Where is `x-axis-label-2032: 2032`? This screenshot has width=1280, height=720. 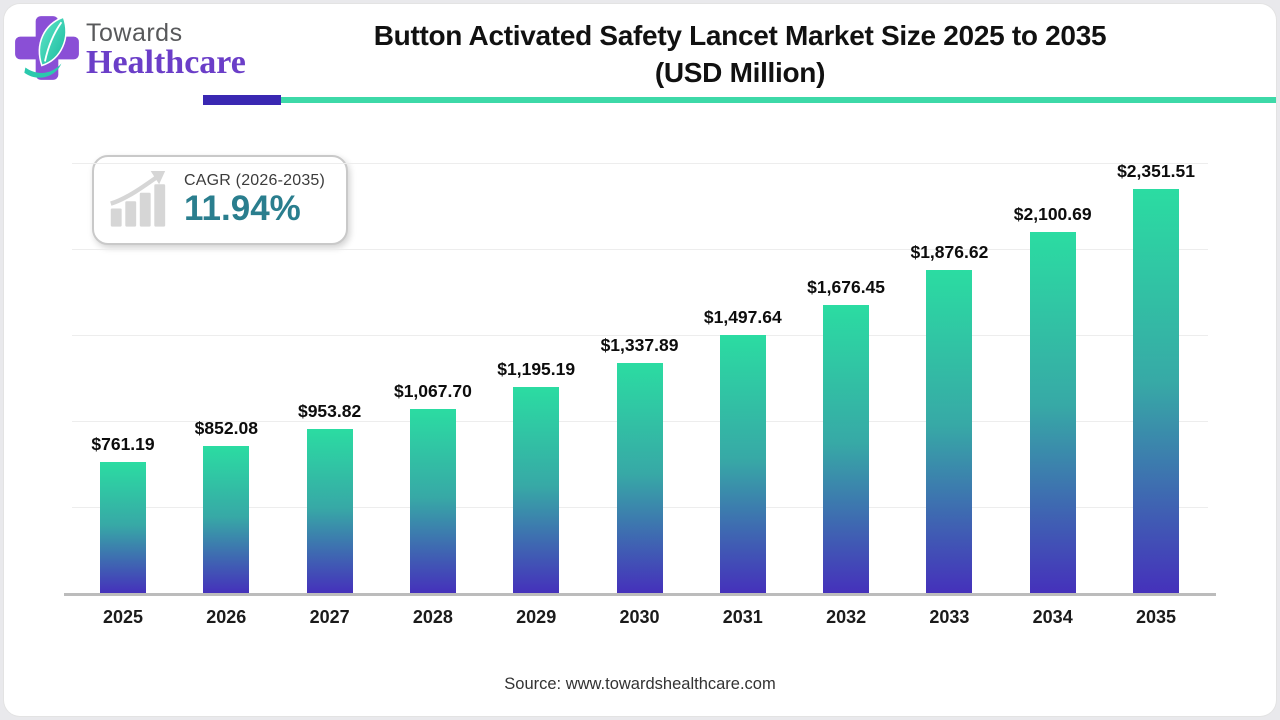
x-axis-label-2032: 2032 is located at coordinates (846, 617).